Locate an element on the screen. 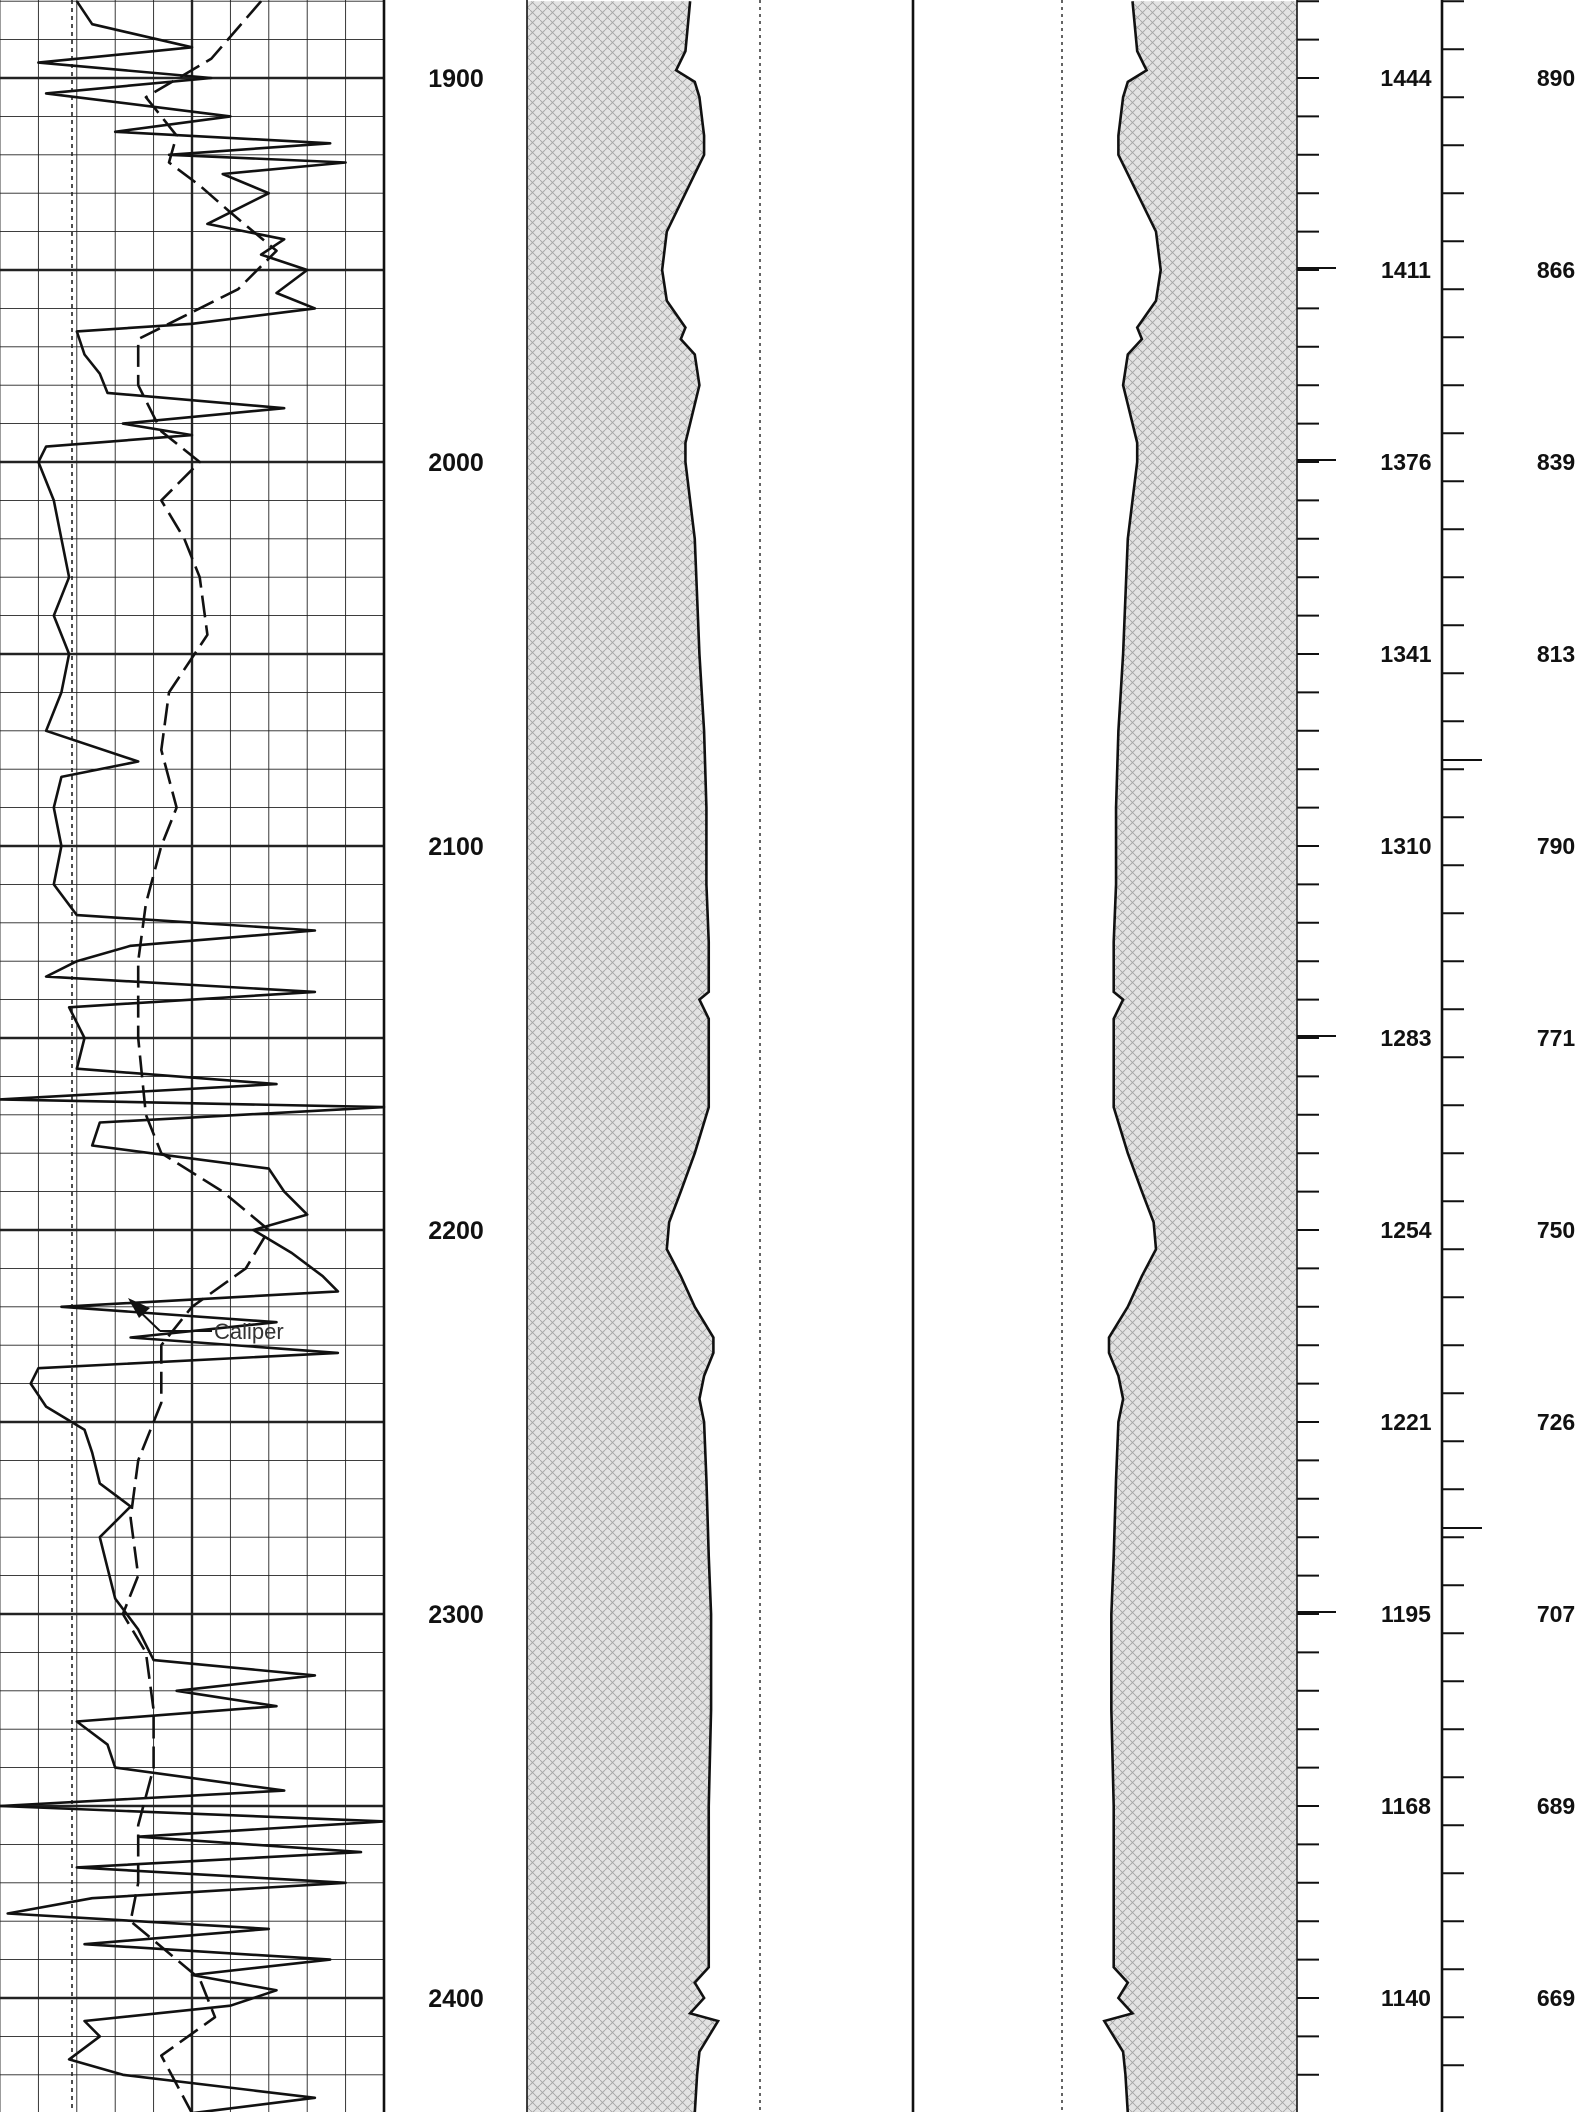 This screenshot has width=1584, height=2112. scale-1-label: 1376 is located at coordinates (1405, 462).